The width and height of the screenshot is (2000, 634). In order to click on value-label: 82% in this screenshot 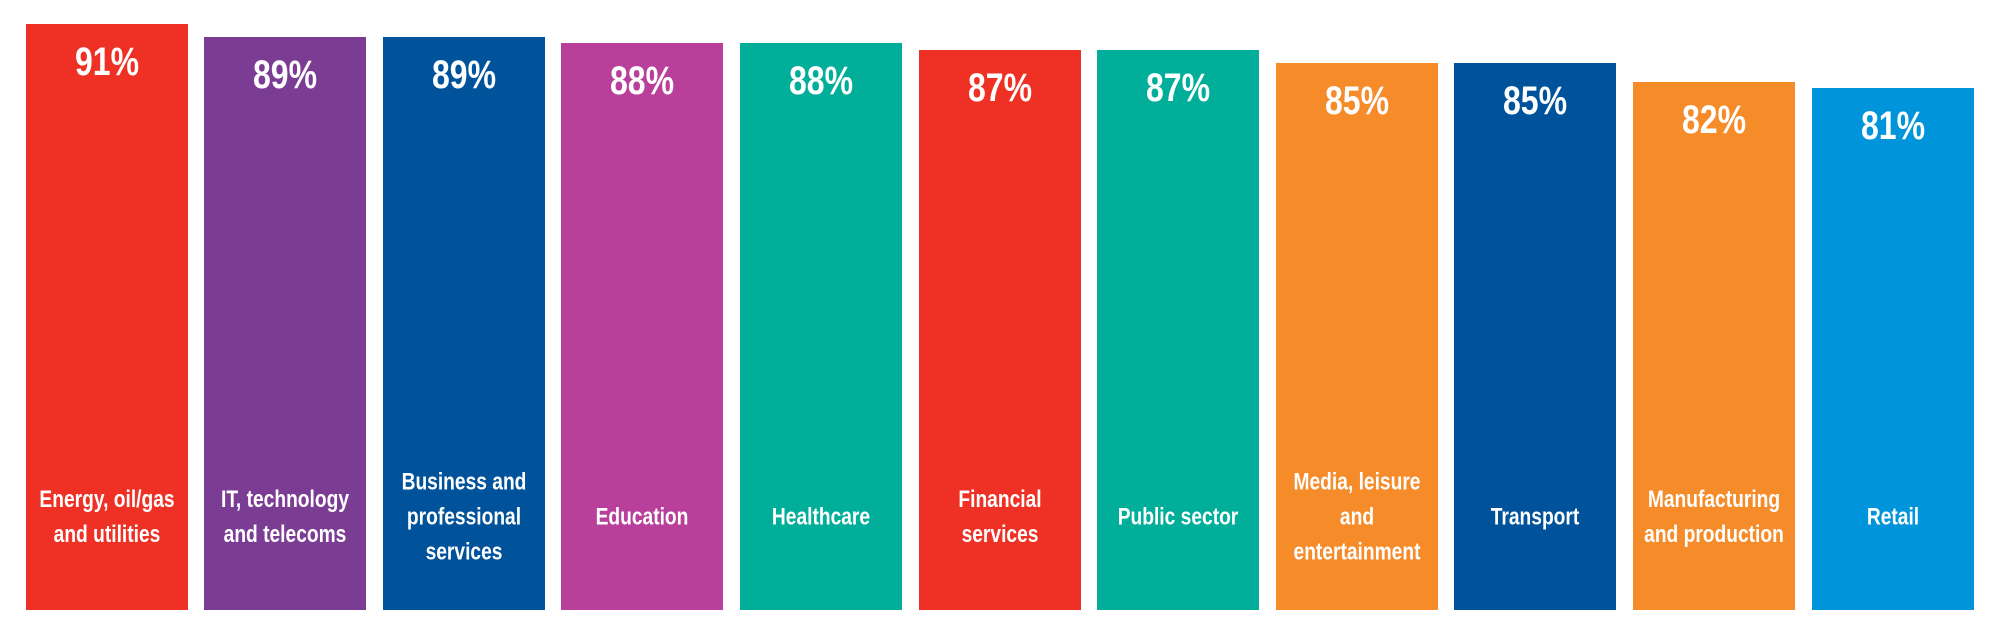, I will do `click(1713, 119)`.